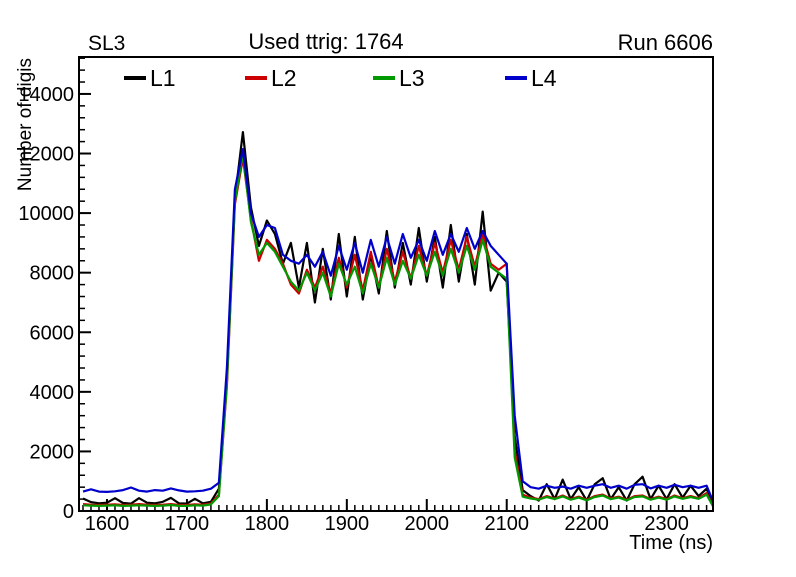 The height and width of the screenshot is (577, 796). Describe the element at coordinates (665, 42) in the screenshot. I see `pad-title-run: Run 6606` at that location.